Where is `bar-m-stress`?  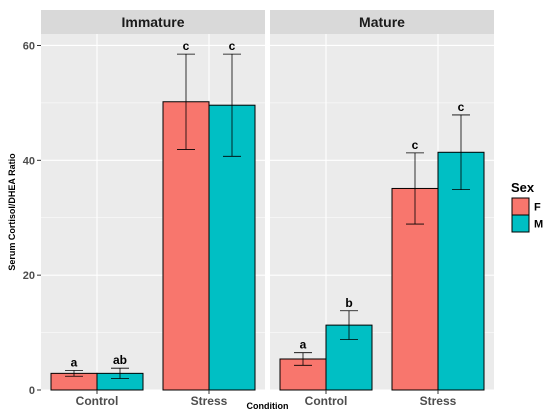 bar-m-stress is located at coordinates (461, 271).